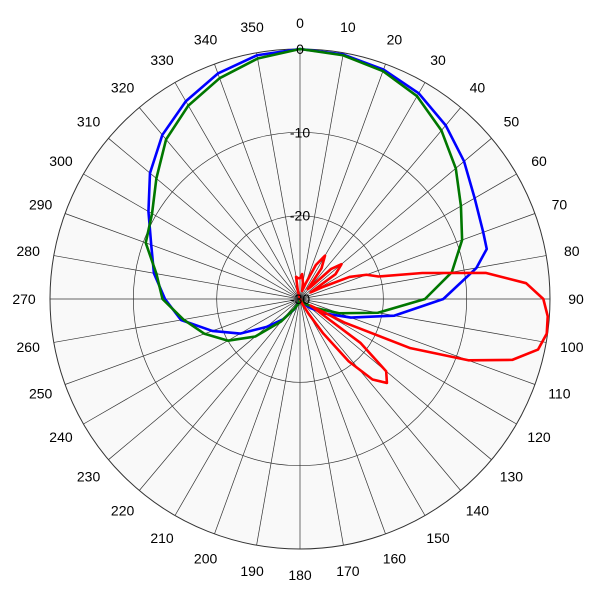 This screenshot has width=600, height=600. What do you see at coordinates (123, 510) in the screenshot?
I see `angle-tick-label-220: 220` at bounding box center [123, 510].